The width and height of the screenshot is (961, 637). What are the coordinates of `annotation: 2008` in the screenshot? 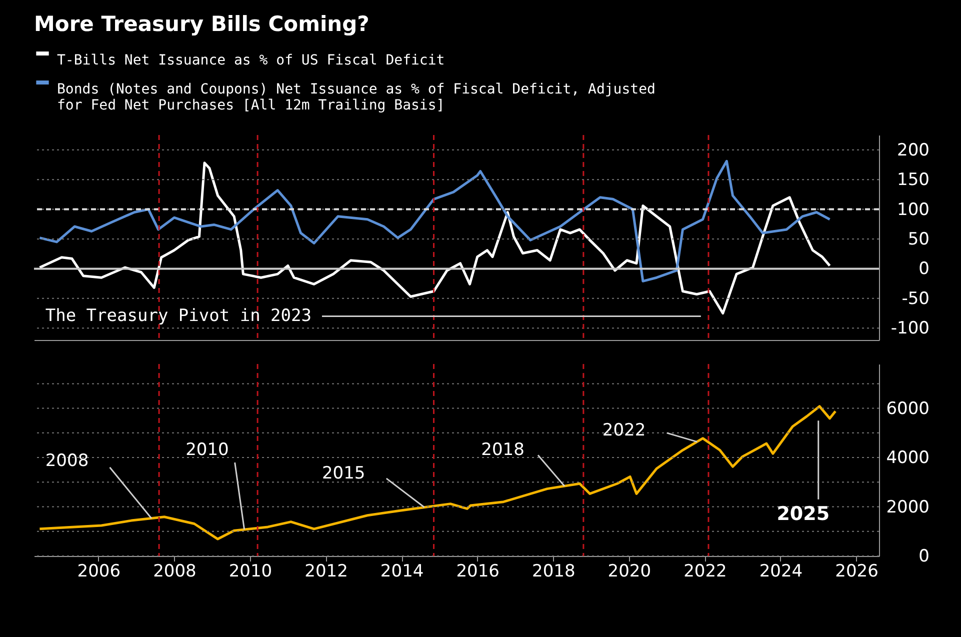 It's located at (67, 461).